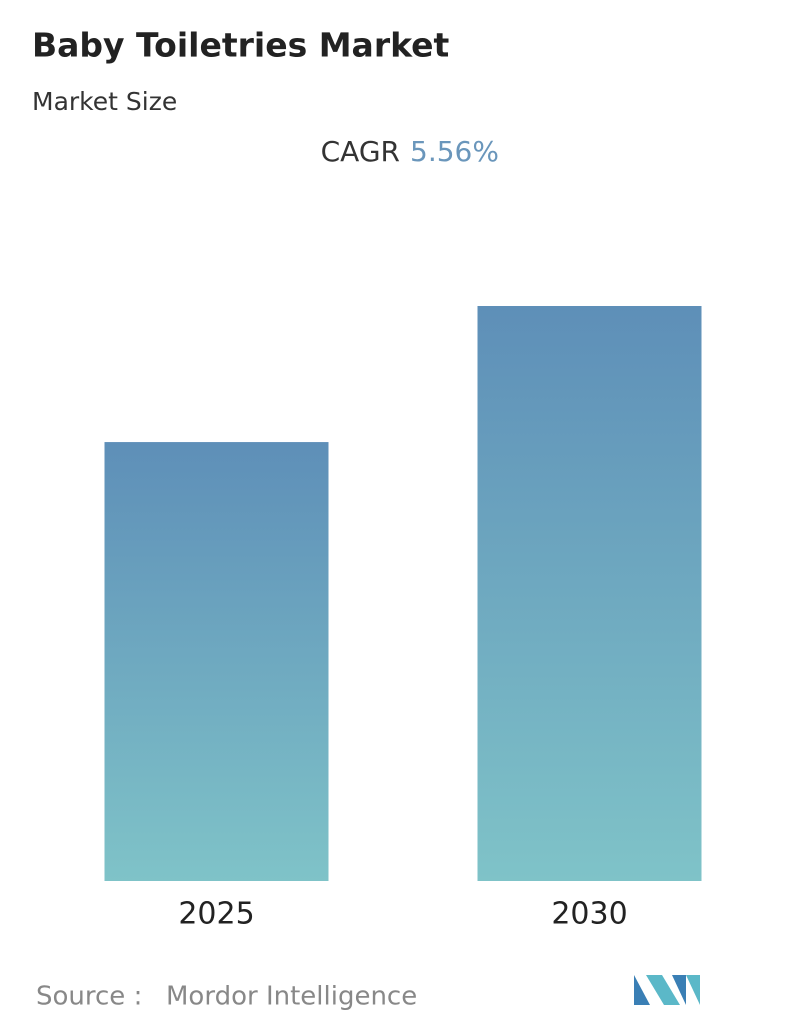 The image size is (796, 1034). What do you see at coordinates (454, 151) in the screenshot?
I see `cagr-value: 5.56%` at bounding box center [454, 151].